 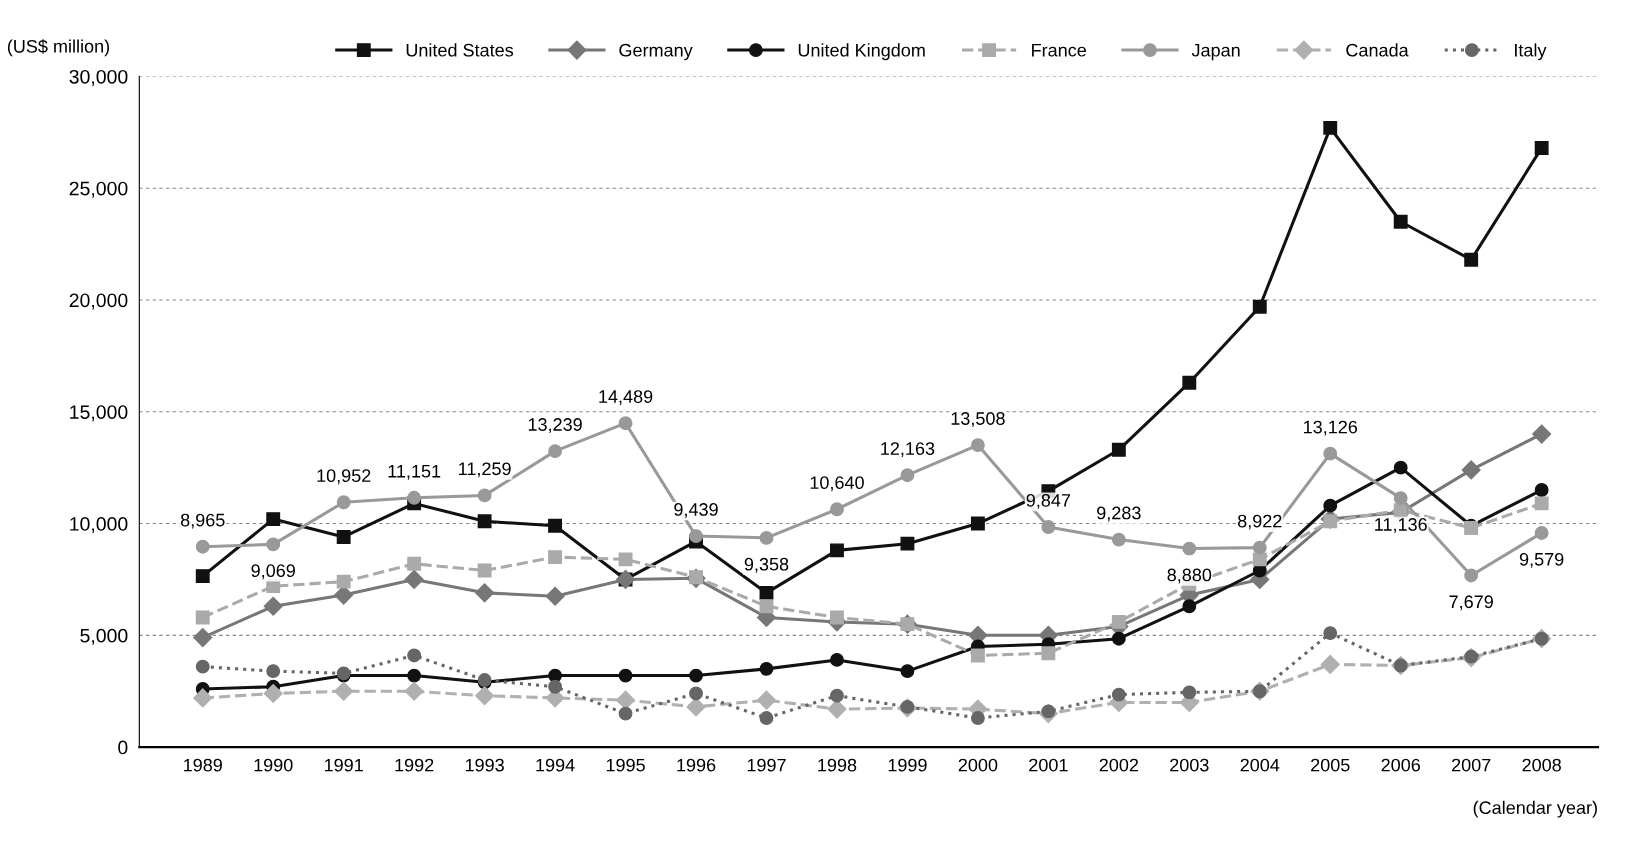 I want to click on x-tick-label: 2002, so click(x=1119, y=765).